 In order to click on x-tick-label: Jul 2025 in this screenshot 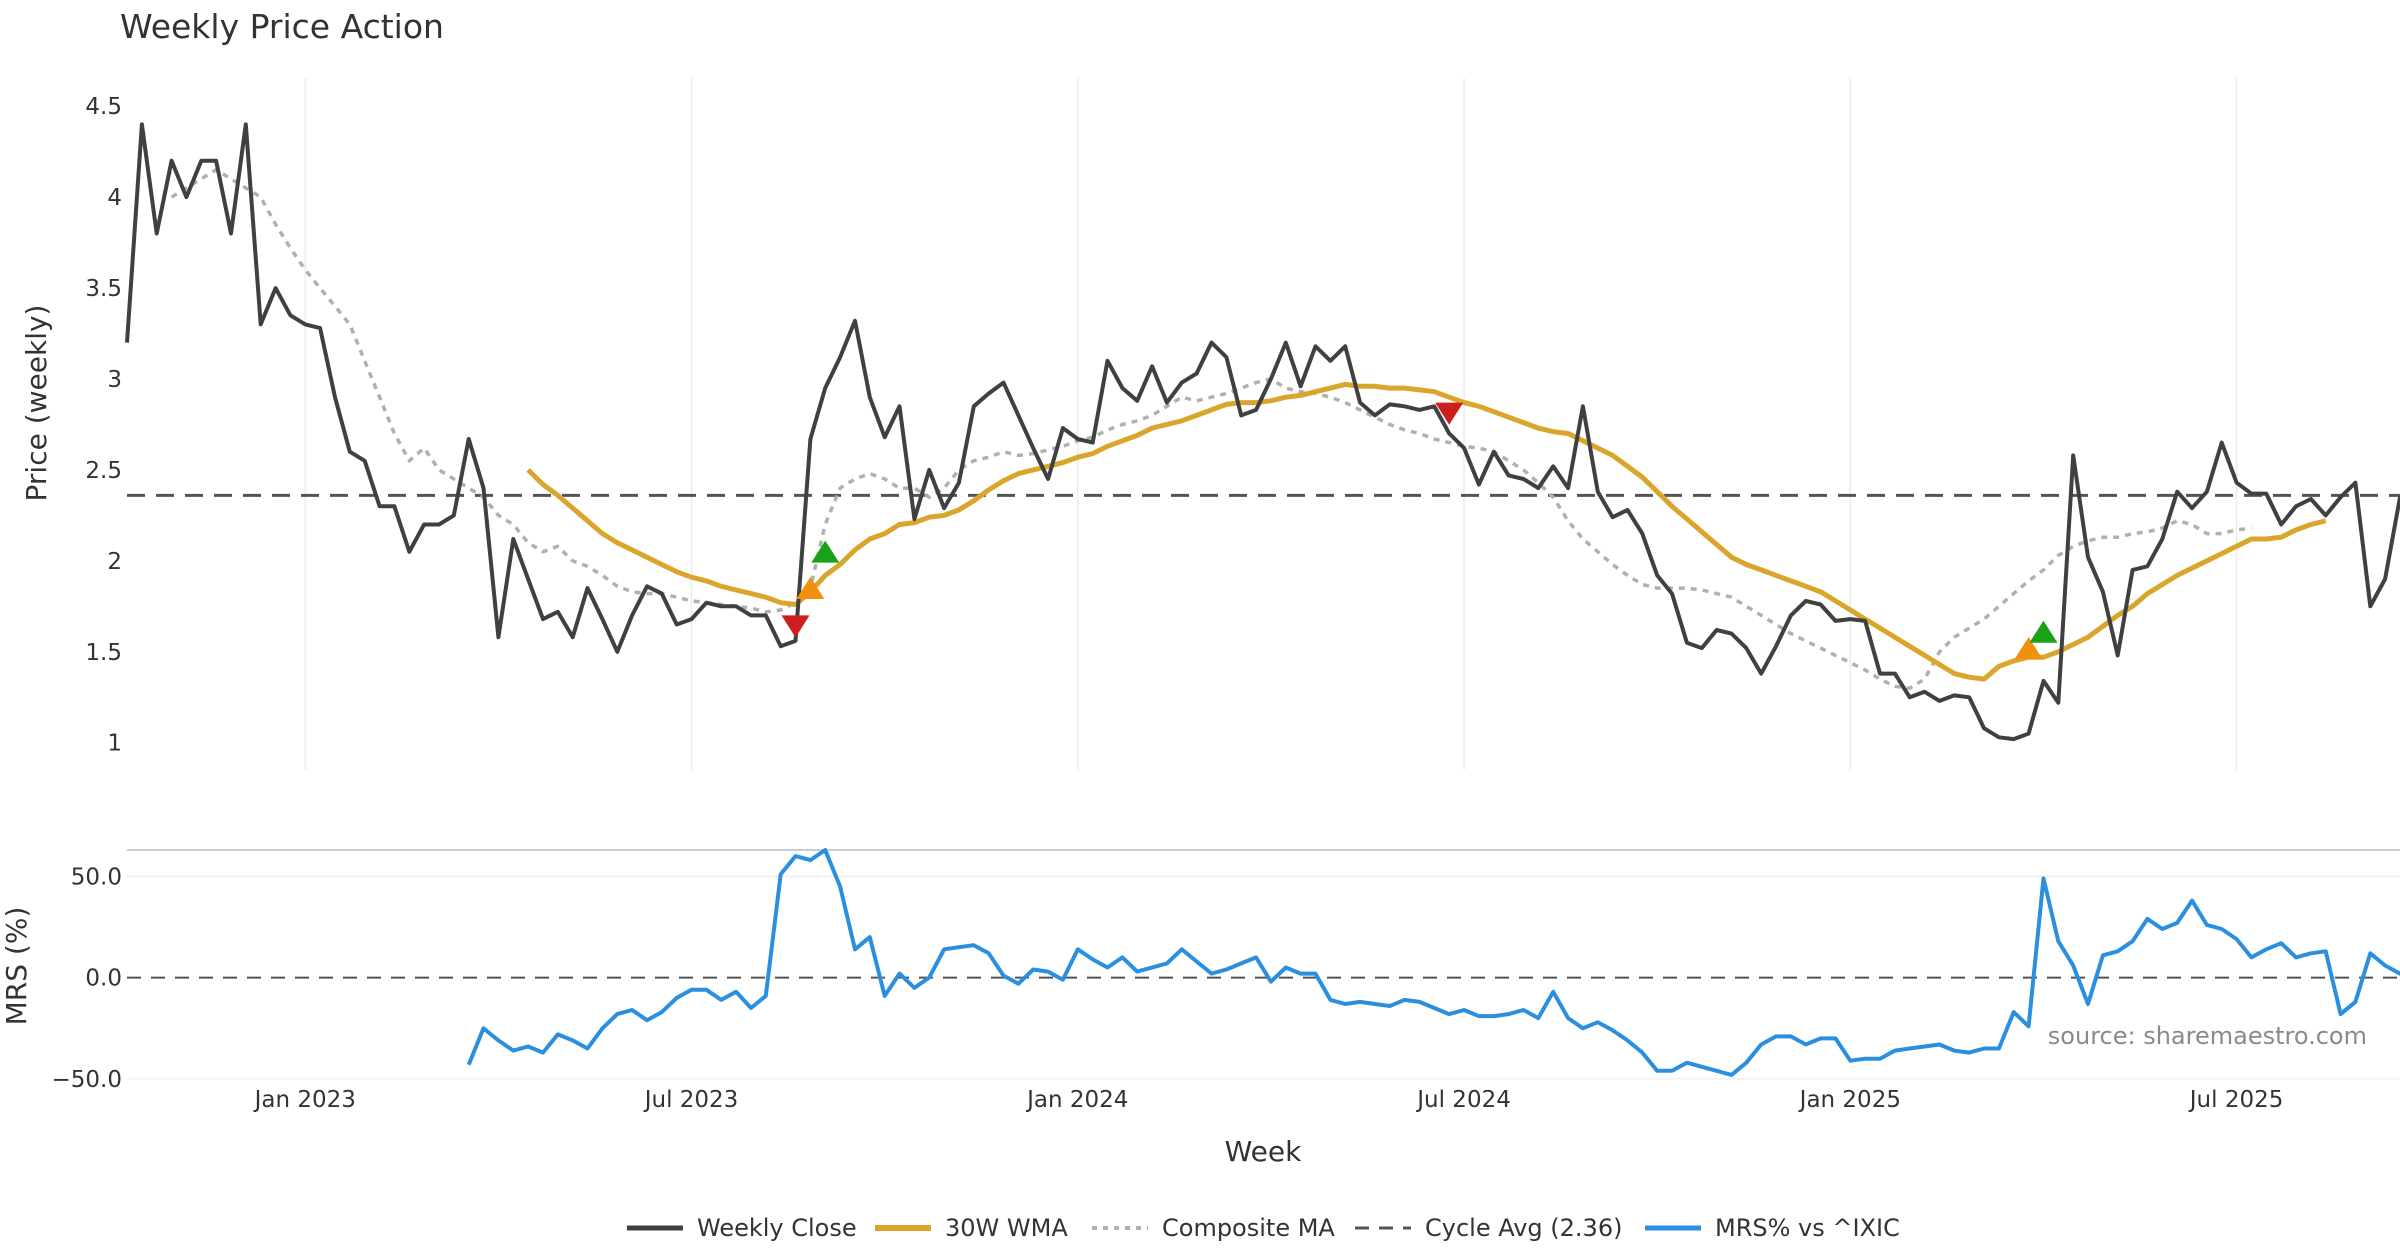, I will do `click(2236, 1100)`.